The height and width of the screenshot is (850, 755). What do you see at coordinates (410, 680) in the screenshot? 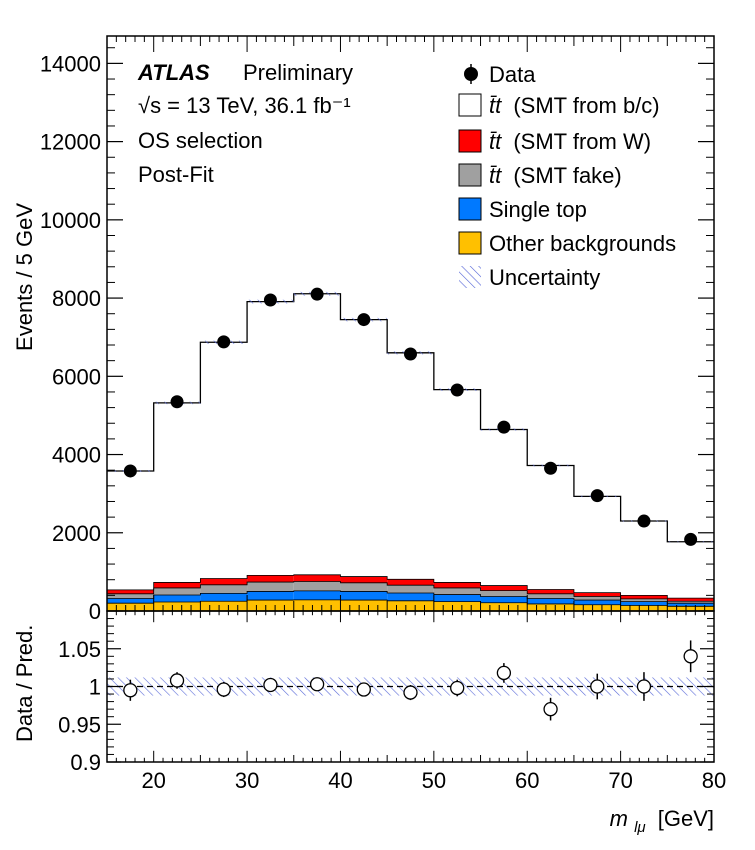
I see `ratio-points` at bounding box center [410, 680].